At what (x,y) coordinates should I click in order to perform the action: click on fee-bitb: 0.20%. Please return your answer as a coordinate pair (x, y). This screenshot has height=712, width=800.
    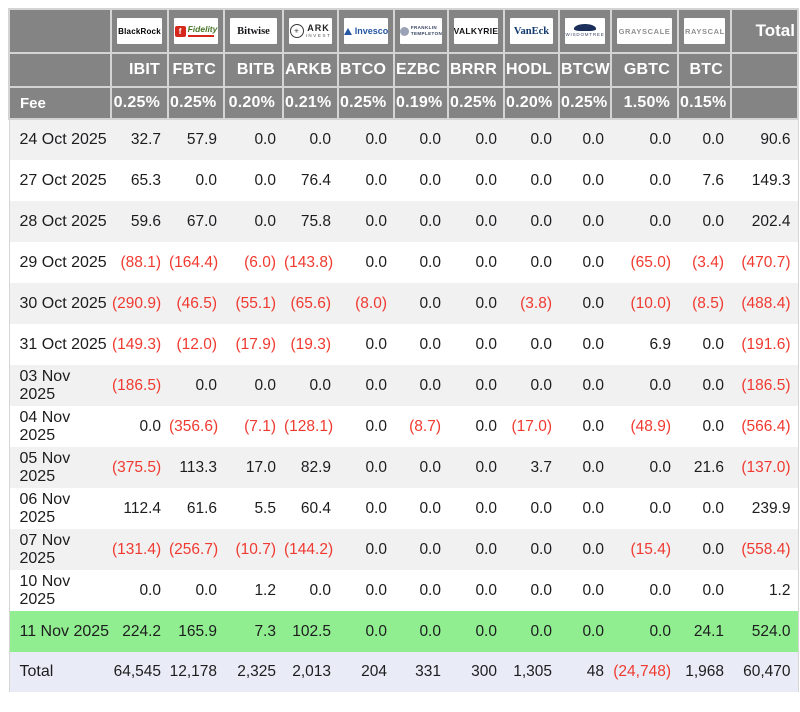
    Looking at the image, I should click on (253, 103).